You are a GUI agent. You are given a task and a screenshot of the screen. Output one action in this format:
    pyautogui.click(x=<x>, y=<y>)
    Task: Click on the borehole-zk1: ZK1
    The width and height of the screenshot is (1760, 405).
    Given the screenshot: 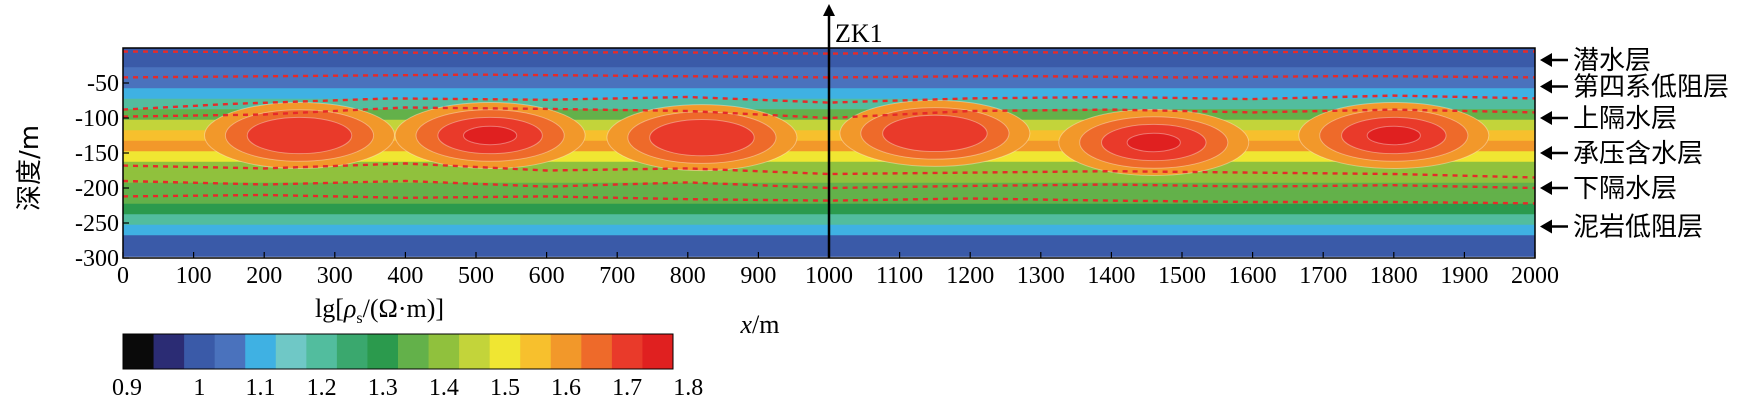 What is the action you would take?
    pyautogui.click(x=853, y=131)
    